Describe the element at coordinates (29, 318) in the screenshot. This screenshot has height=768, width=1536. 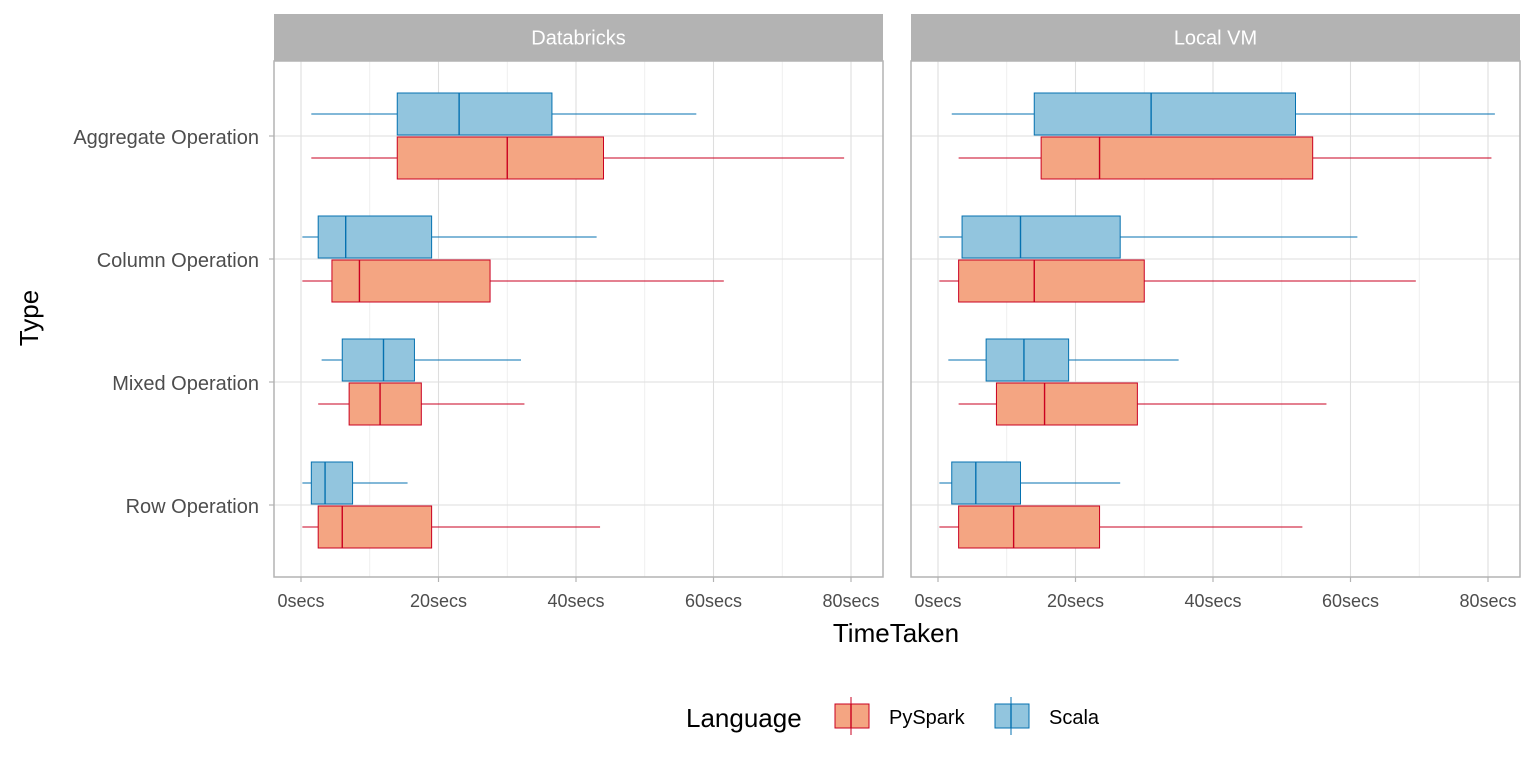
I see `y-axis-title: Type` at that location.